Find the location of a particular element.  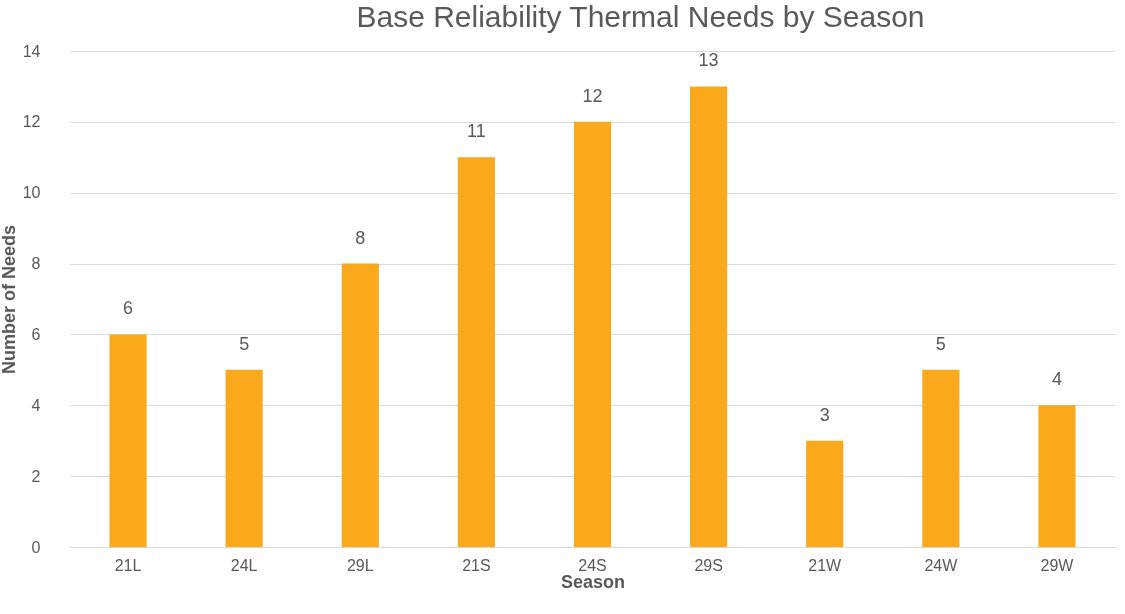

x-tick-label: 21L is located at coordinates (128, 565).